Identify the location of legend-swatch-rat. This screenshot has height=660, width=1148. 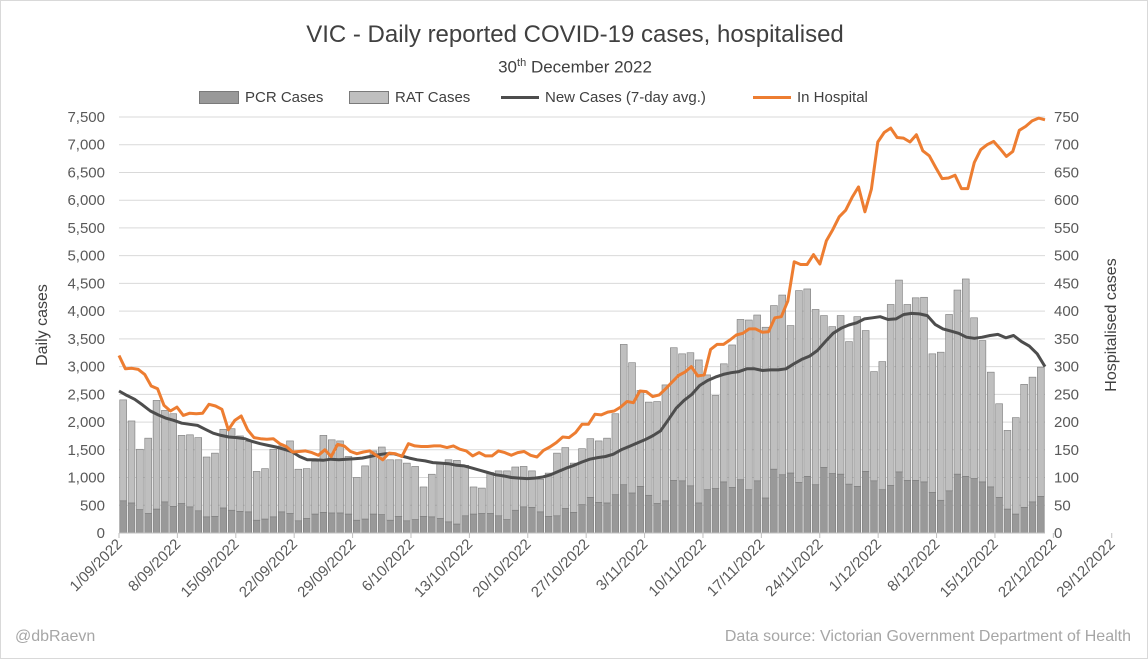
(369, 97).